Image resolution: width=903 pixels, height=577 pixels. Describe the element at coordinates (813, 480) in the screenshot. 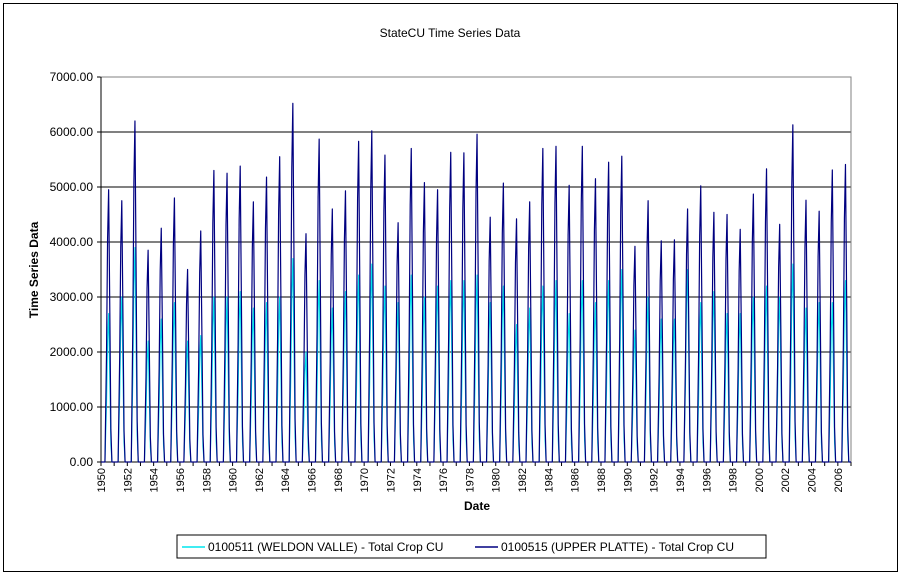

I see `x-tick-label-27: 2004` at that location.